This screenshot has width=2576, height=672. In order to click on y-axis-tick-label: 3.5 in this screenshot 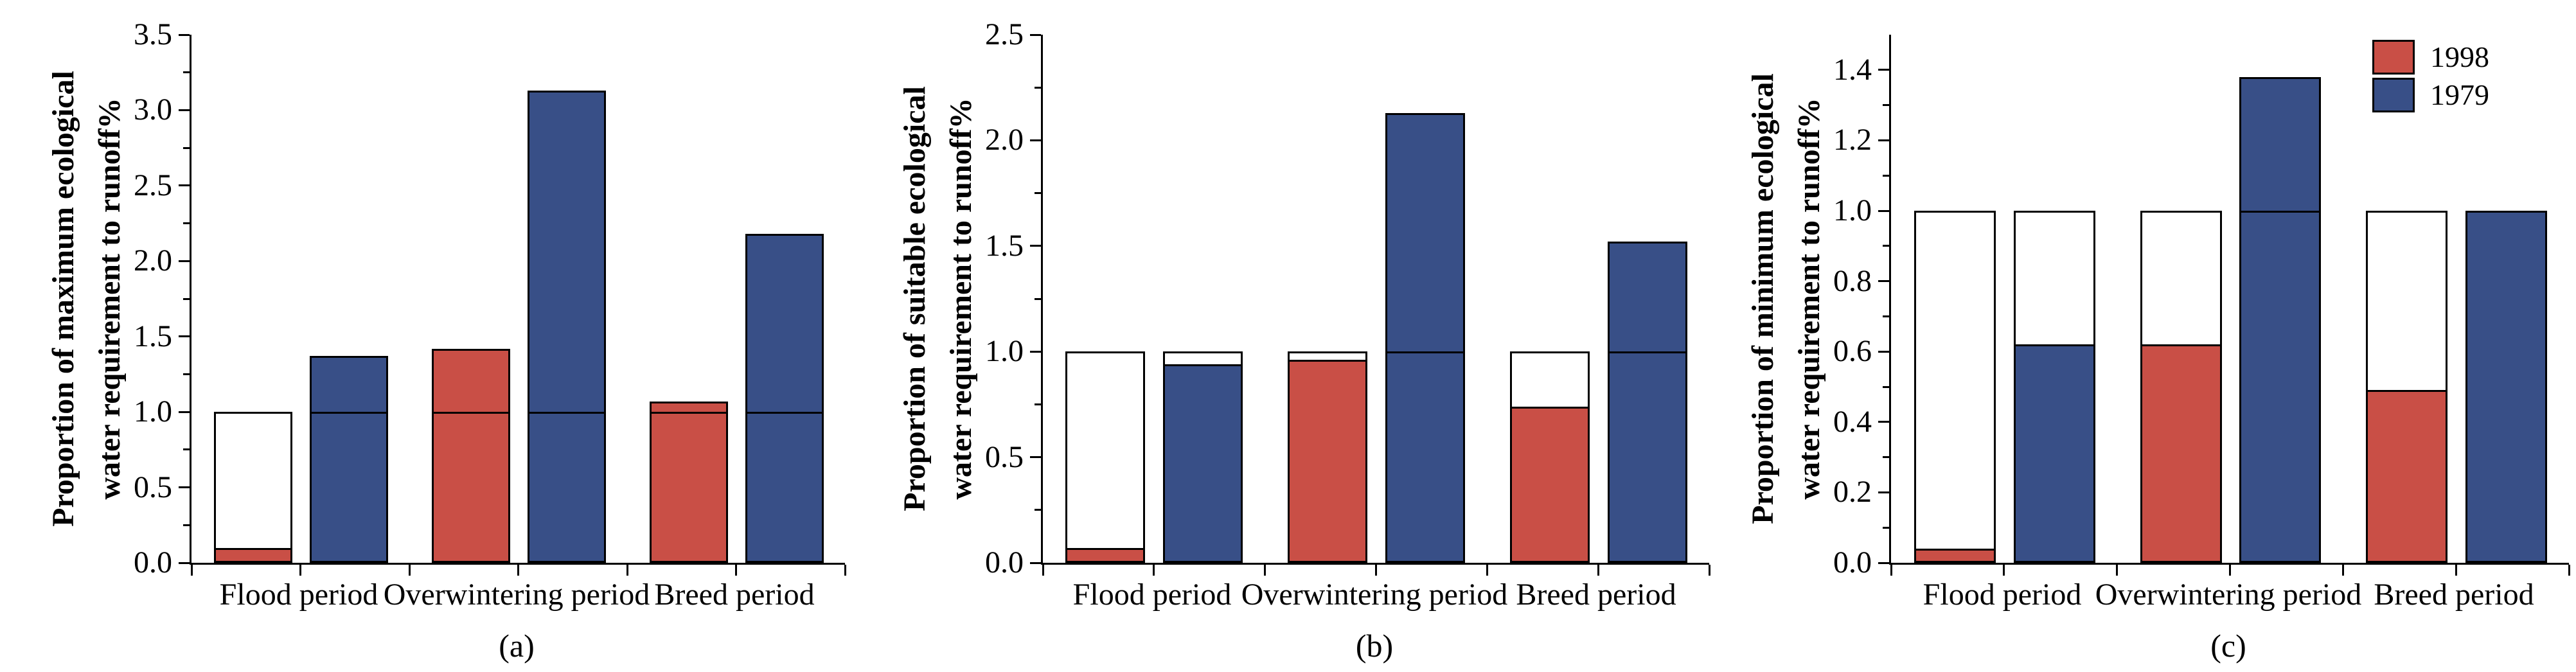, I will do `click(153, 34)`.